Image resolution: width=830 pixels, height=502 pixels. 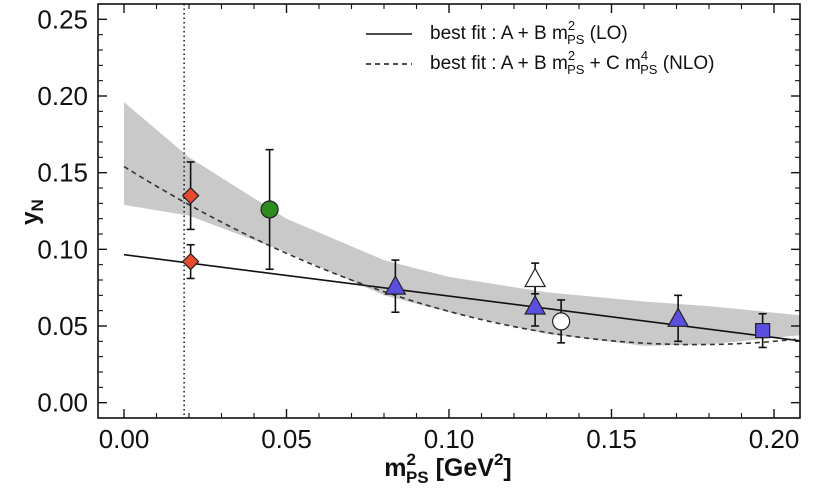 I want to click on x-axis-title: m2 PS [GeV2], so click(x=447, y=468).